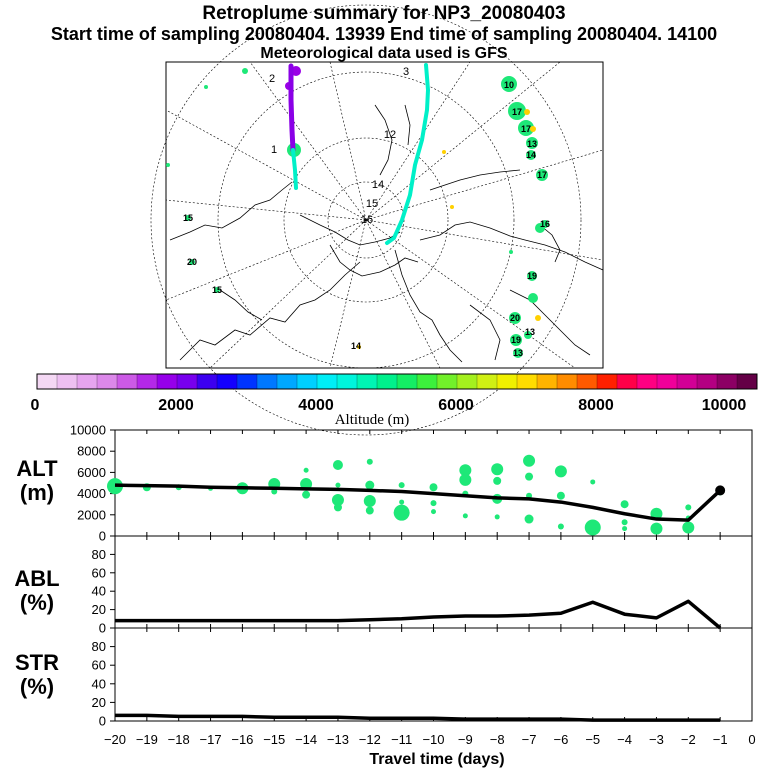 The height and width of the screenshot is (768, 768). Describe the element at coordinates (656, 739) in the screenshot. I see `x-tick-label: −3` at that location.